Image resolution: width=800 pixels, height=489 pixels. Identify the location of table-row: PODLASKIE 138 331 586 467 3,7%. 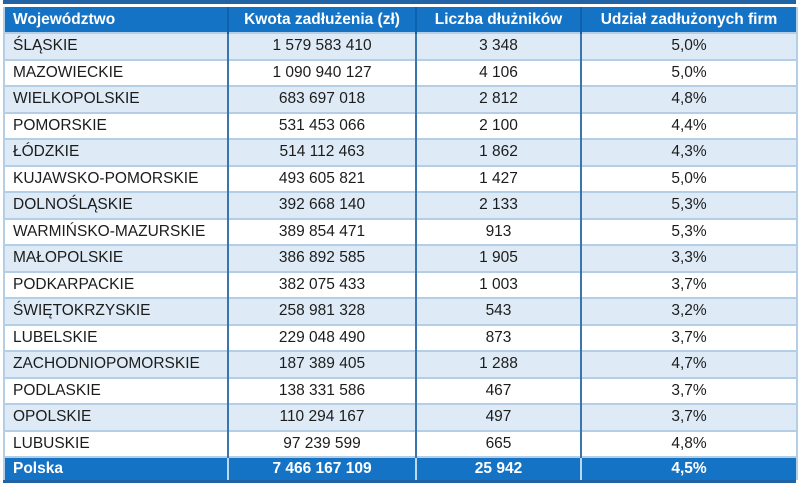
(400, 390).